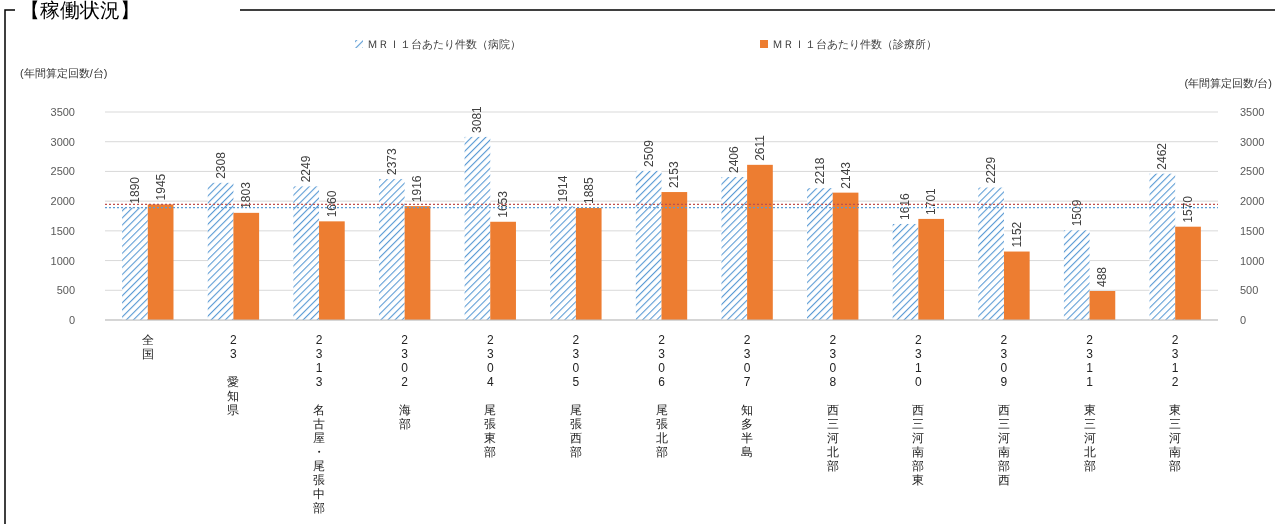 The image size is (1279, 524). I want to click on x-tick-label: 23 愛知県, so click(233, 375).